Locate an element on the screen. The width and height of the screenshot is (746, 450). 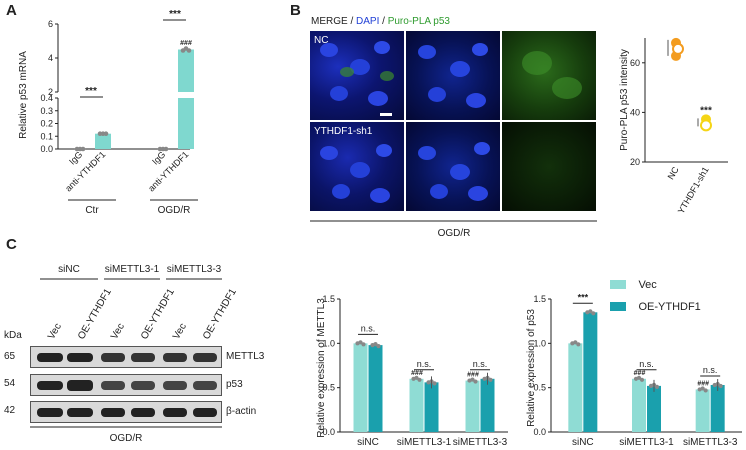
tick-label-a-top: 6 is located at coordinates (50, 24).